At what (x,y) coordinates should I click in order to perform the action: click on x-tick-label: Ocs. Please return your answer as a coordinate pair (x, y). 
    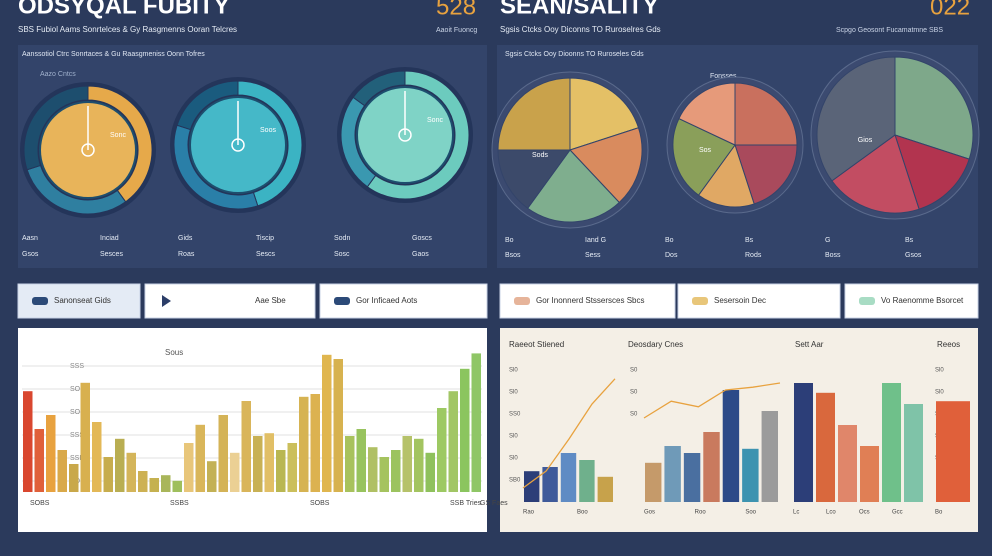
    Looking at the image, I should click on (864, 513).